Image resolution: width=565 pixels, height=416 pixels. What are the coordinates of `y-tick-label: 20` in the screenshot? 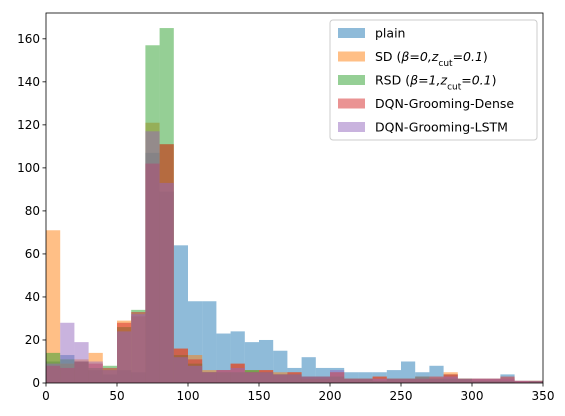 It's located at (32, 340).